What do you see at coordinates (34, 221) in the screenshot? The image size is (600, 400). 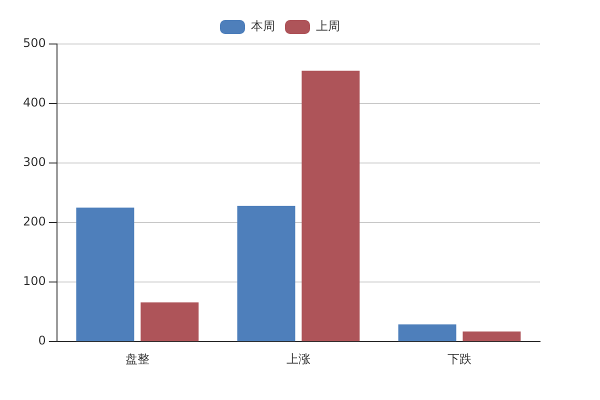 I see `y-tick-label: 200` at bounding box center [34, 221].